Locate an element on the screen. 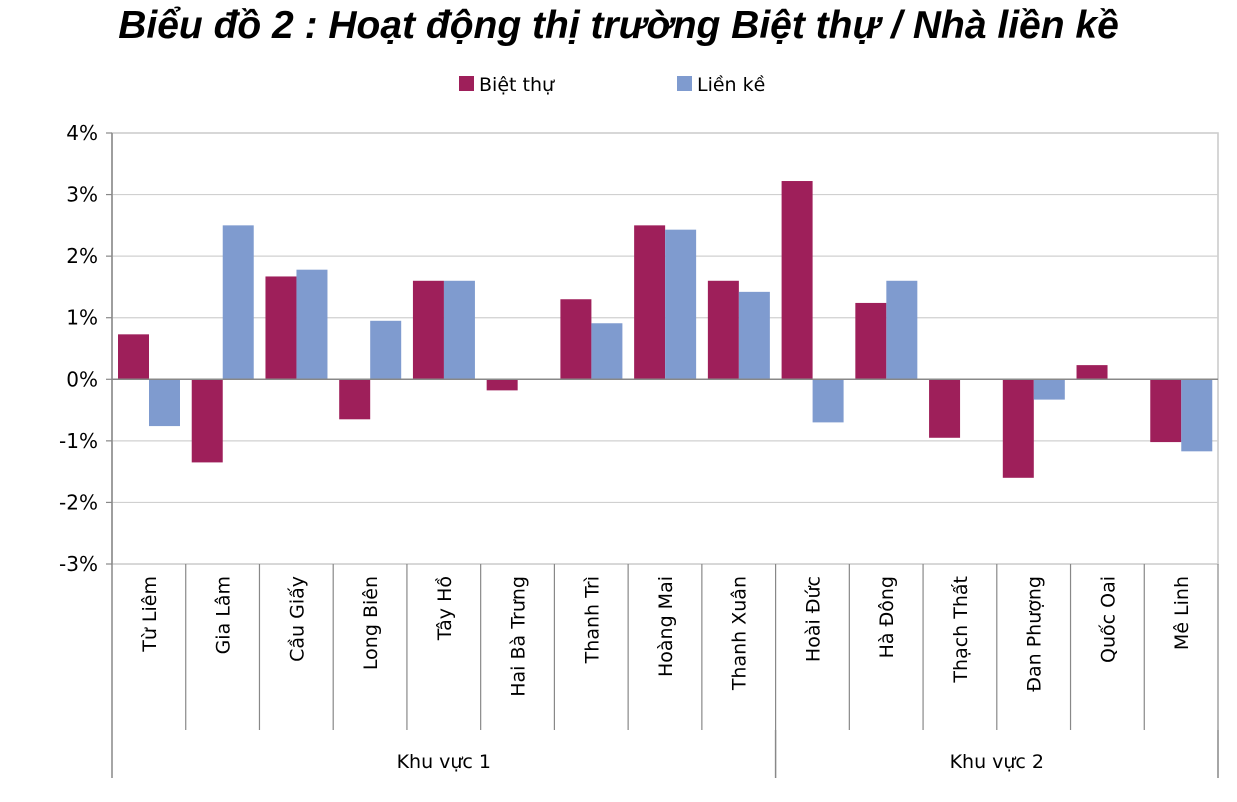  category-label: Hà Đông is located at coordinates (887, 617).